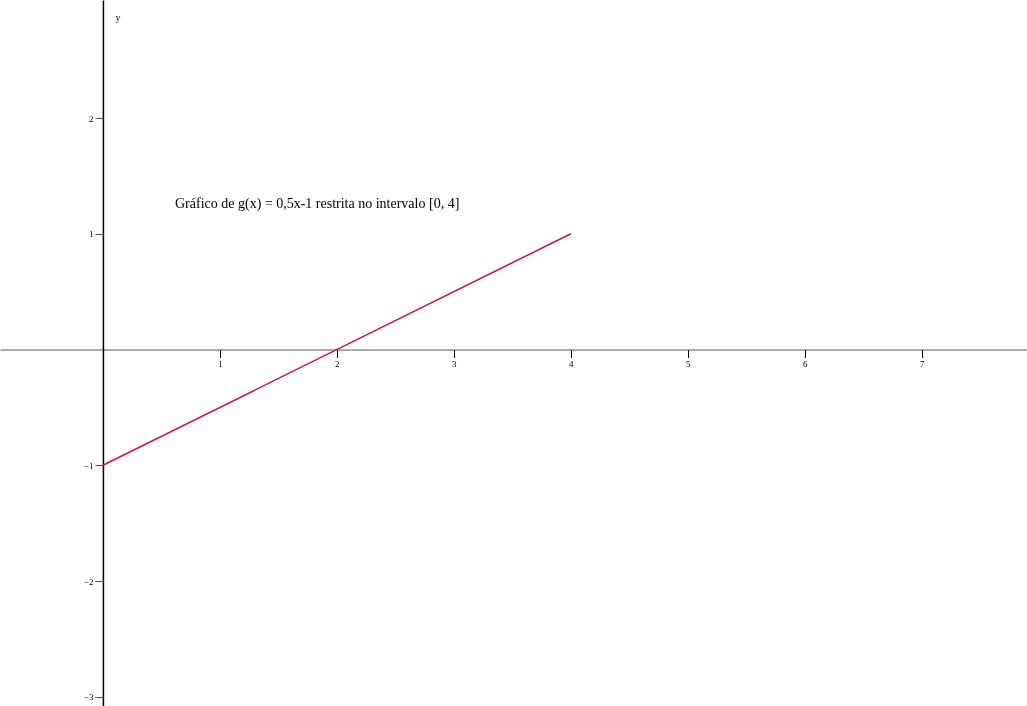 The width and height of the screenshot is (1027, 706). What do you see at coordinates (91, 234) in the screenshot?
I see `y-tick-label: 1` at bounding box center [91, 234].